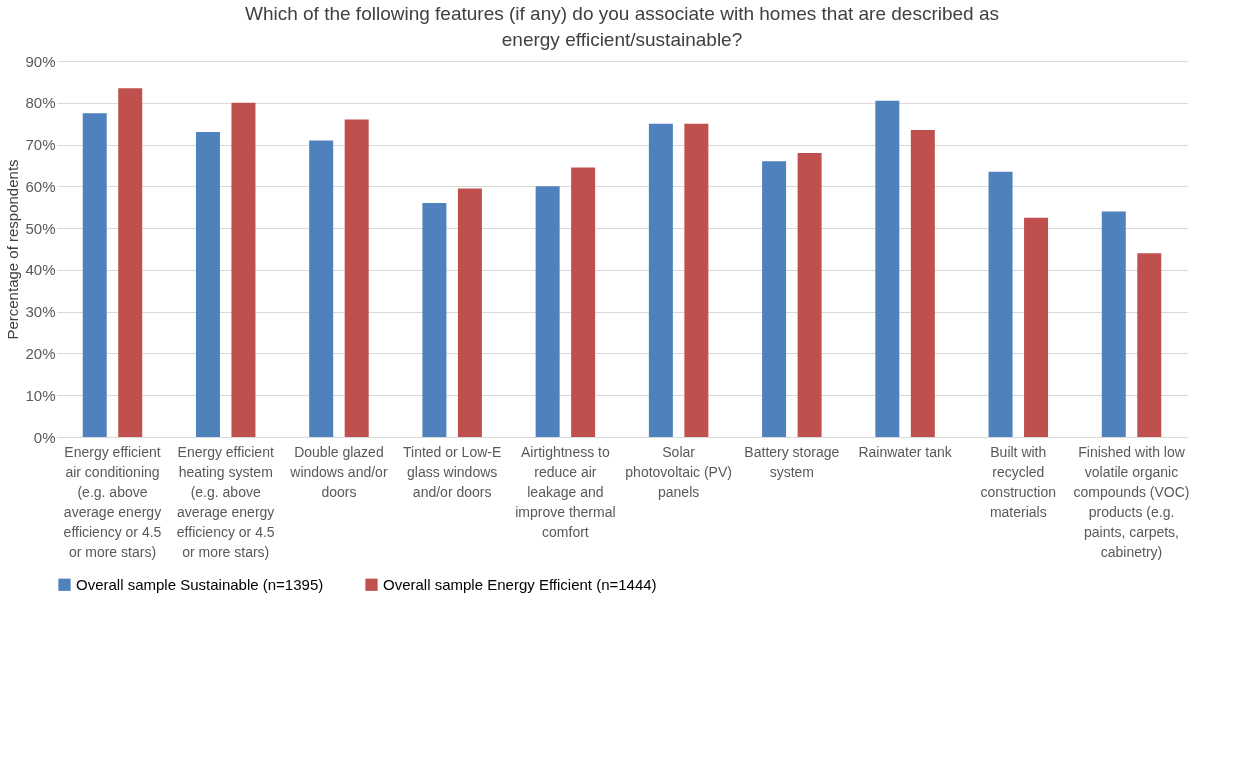 This screenshot has height=759, width=1249. Describe the element at coordinates (200, 584) in the screenshot. I see `legend-label: Overall sample Sustainable (n=1395)` at that location.